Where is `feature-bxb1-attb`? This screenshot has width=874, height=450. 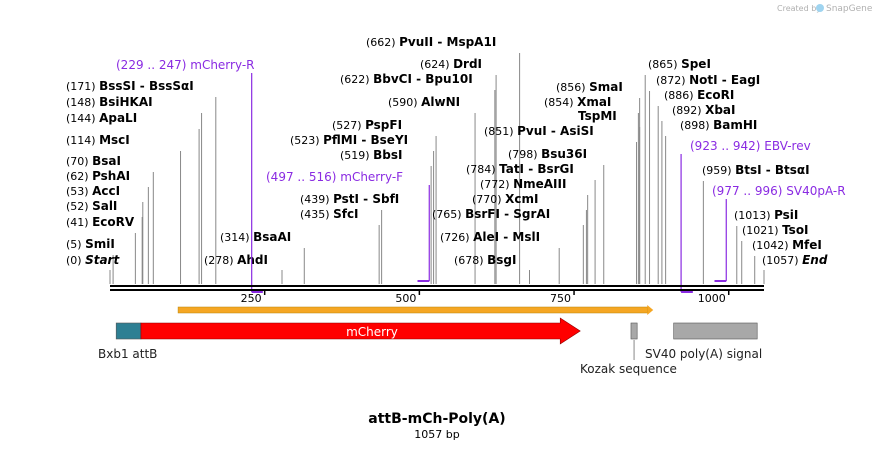
feature-bxb1-attb is located at coordinates (128, 331).